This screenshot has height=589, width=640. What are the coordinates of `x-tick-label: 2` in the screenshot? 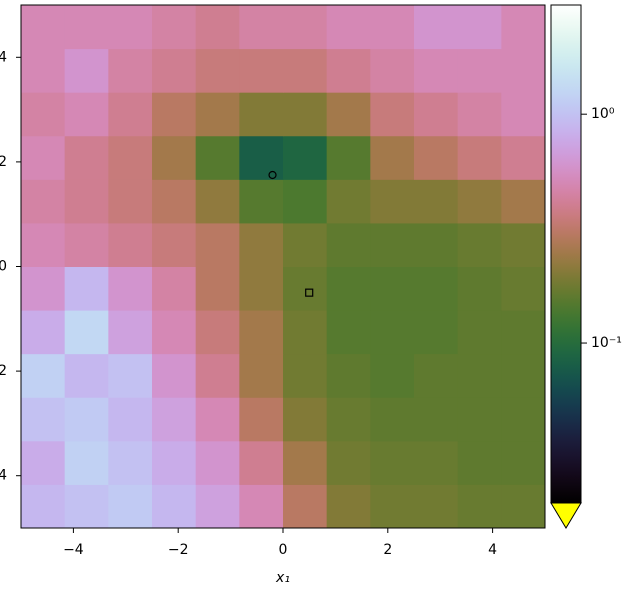 It's located at (387, 550).